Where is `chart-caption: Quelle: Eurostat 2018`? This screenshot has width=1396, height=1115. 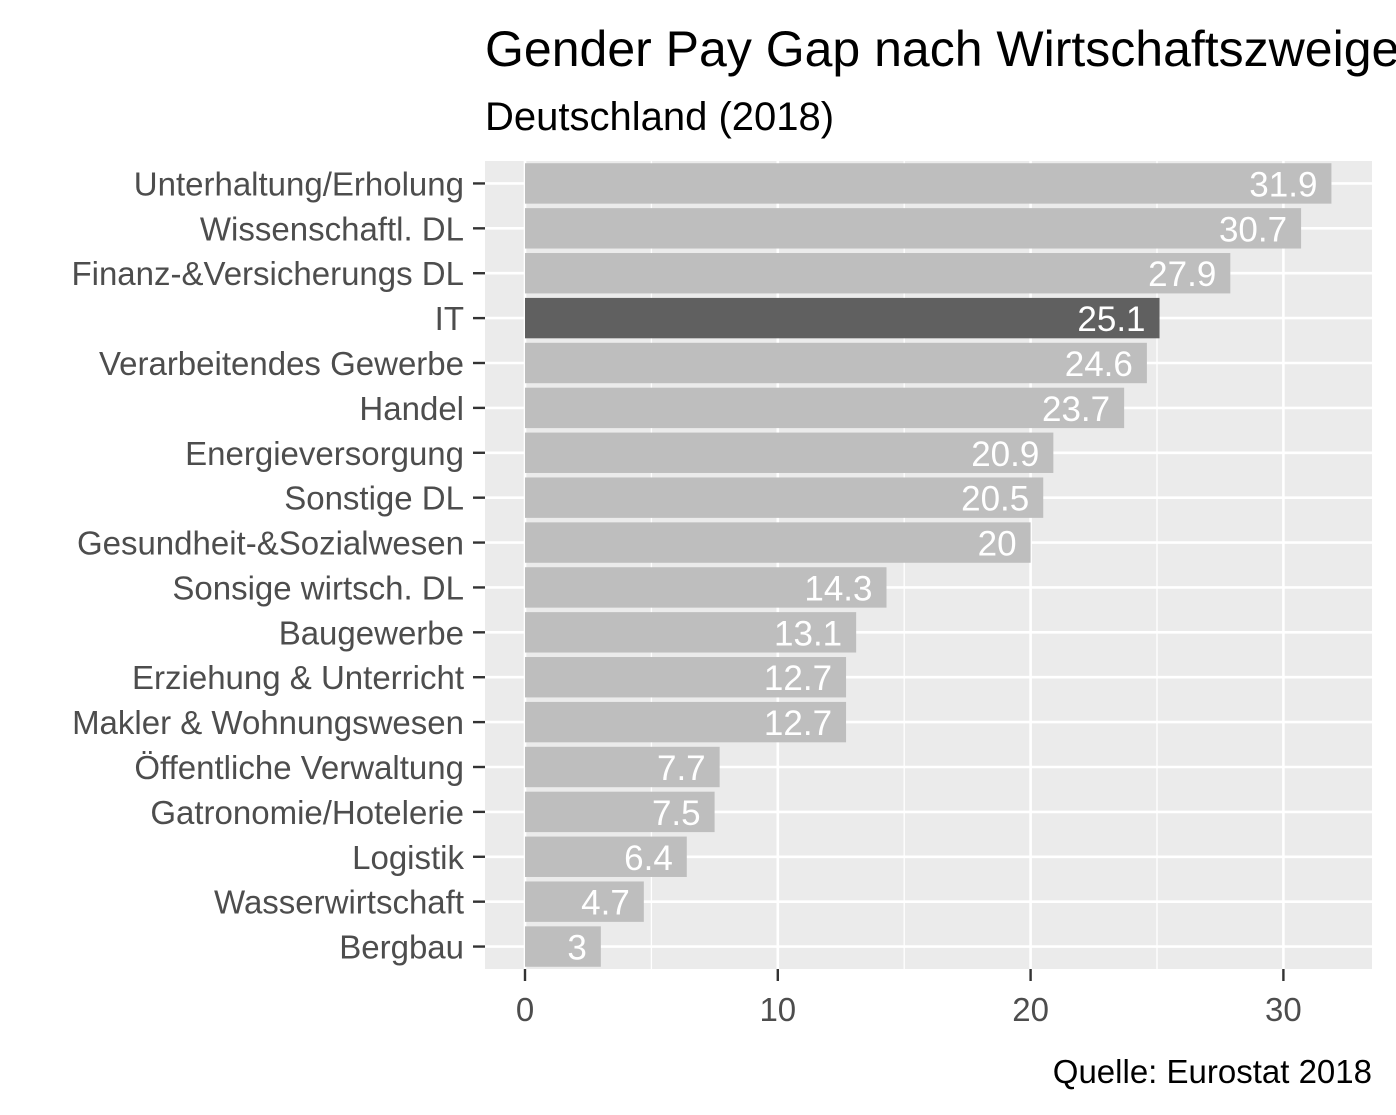
chart-caption: Quelle: Eurostat 2018 is located at coordinates (1212, 1071).